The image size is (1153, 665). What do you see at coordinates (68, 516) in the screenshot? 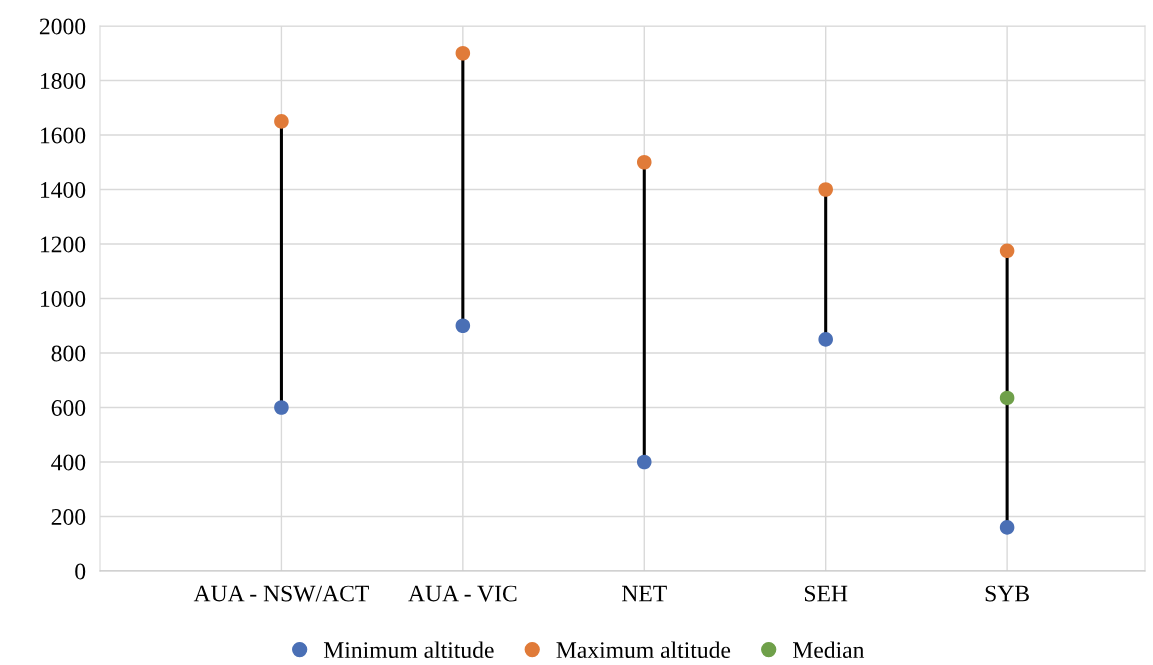
I see `y-tick-label: 200` at bounding box center [68, 516].